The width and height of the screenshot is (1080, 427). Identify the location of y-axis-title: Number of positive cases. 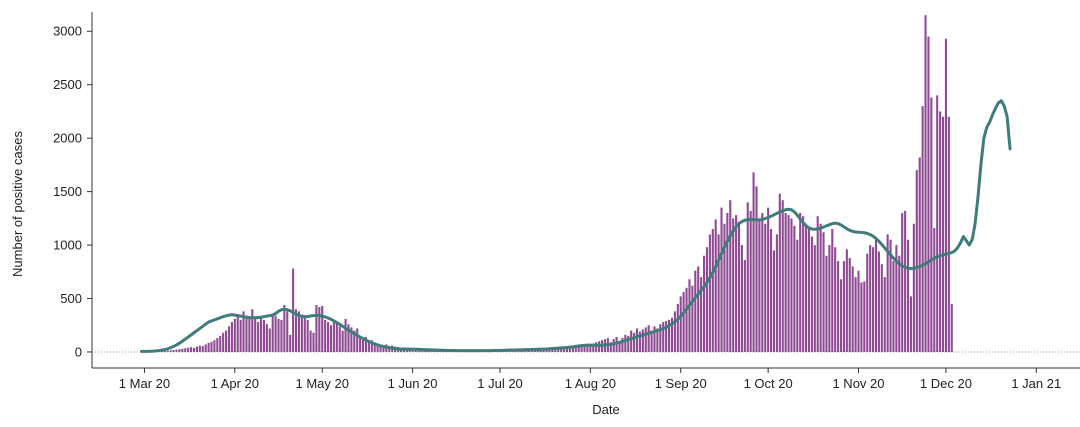
(17, 204).